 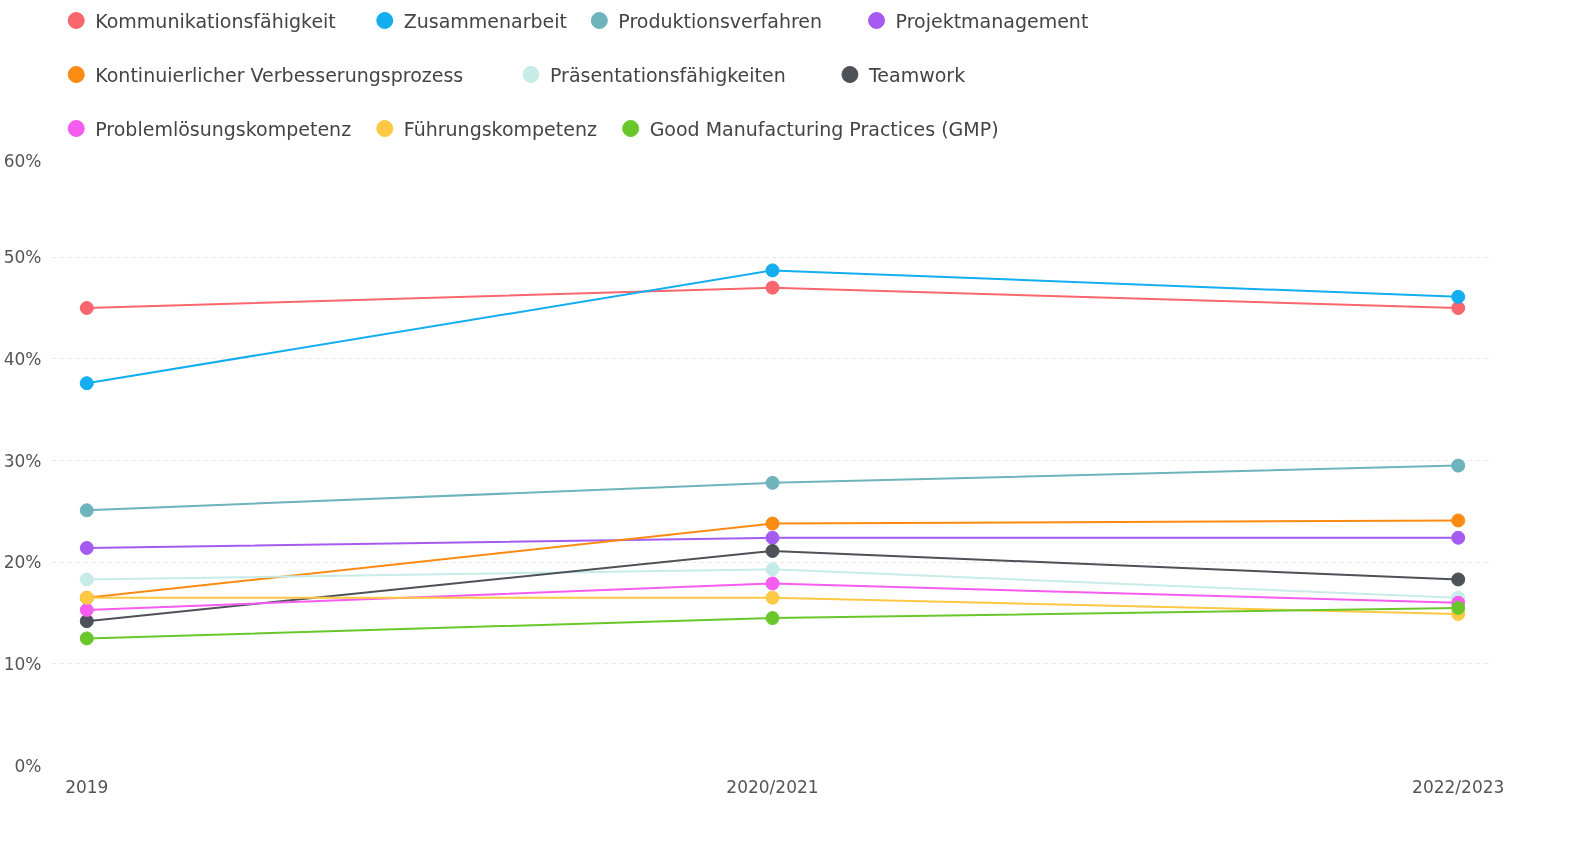 I want to click on x-tick-label: 2019, so click(x=87, y=786).